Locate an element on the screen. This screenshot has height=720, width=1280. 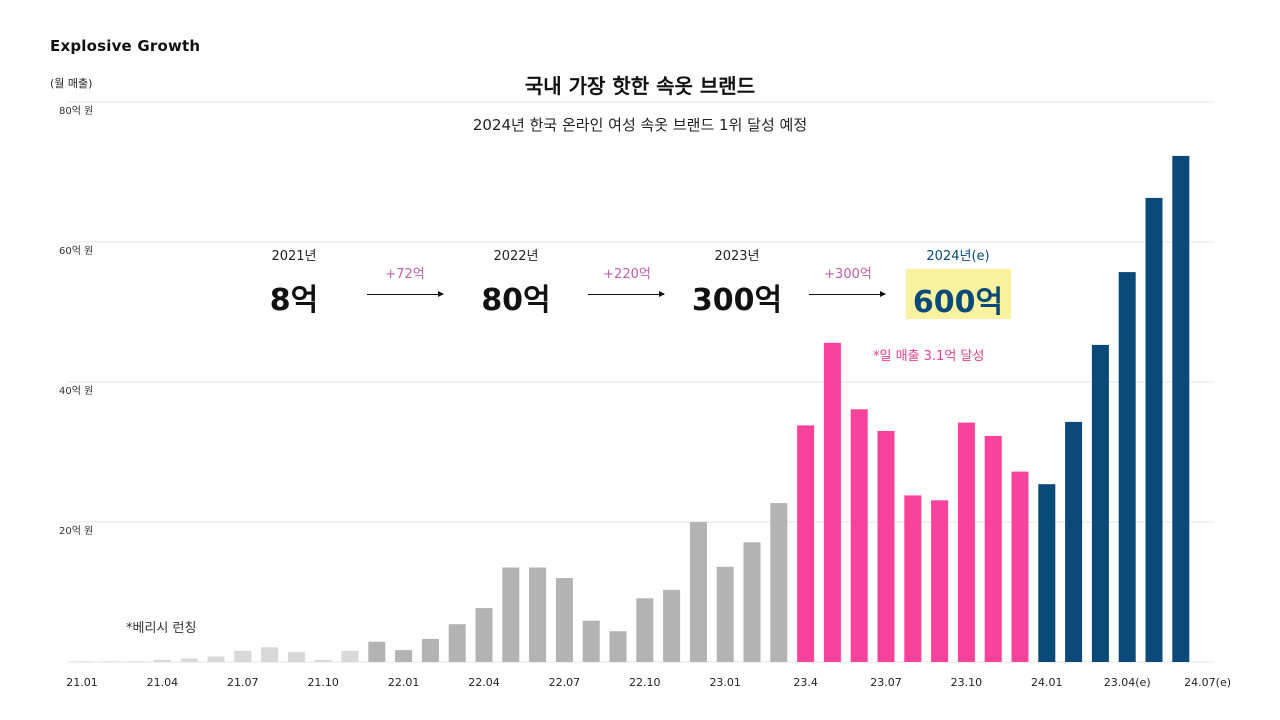
year-value-2022: 80억 is located at coordinates (516, 300).